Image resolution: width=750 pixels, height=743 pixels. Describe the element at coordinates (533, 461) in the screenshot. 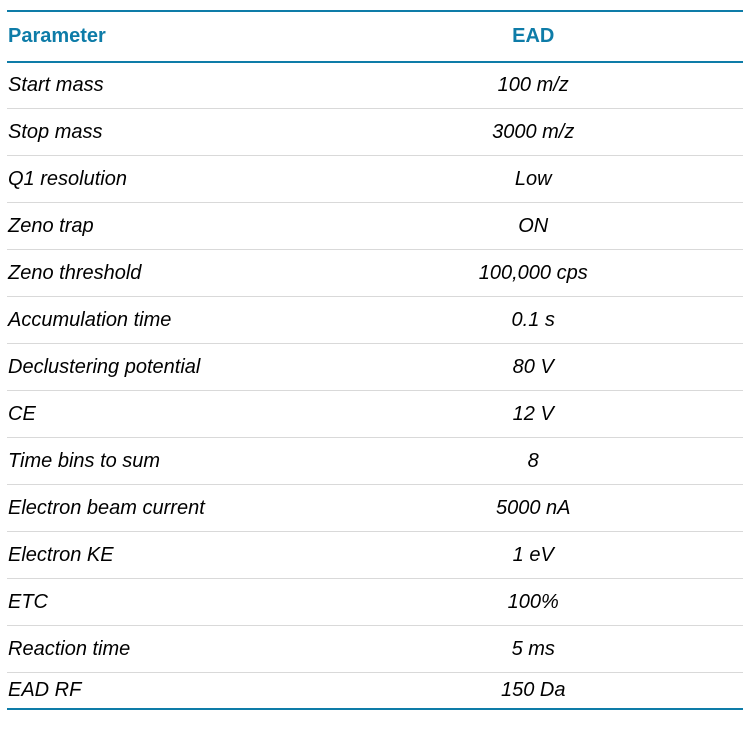

I see `value-cell: 8` at that location.